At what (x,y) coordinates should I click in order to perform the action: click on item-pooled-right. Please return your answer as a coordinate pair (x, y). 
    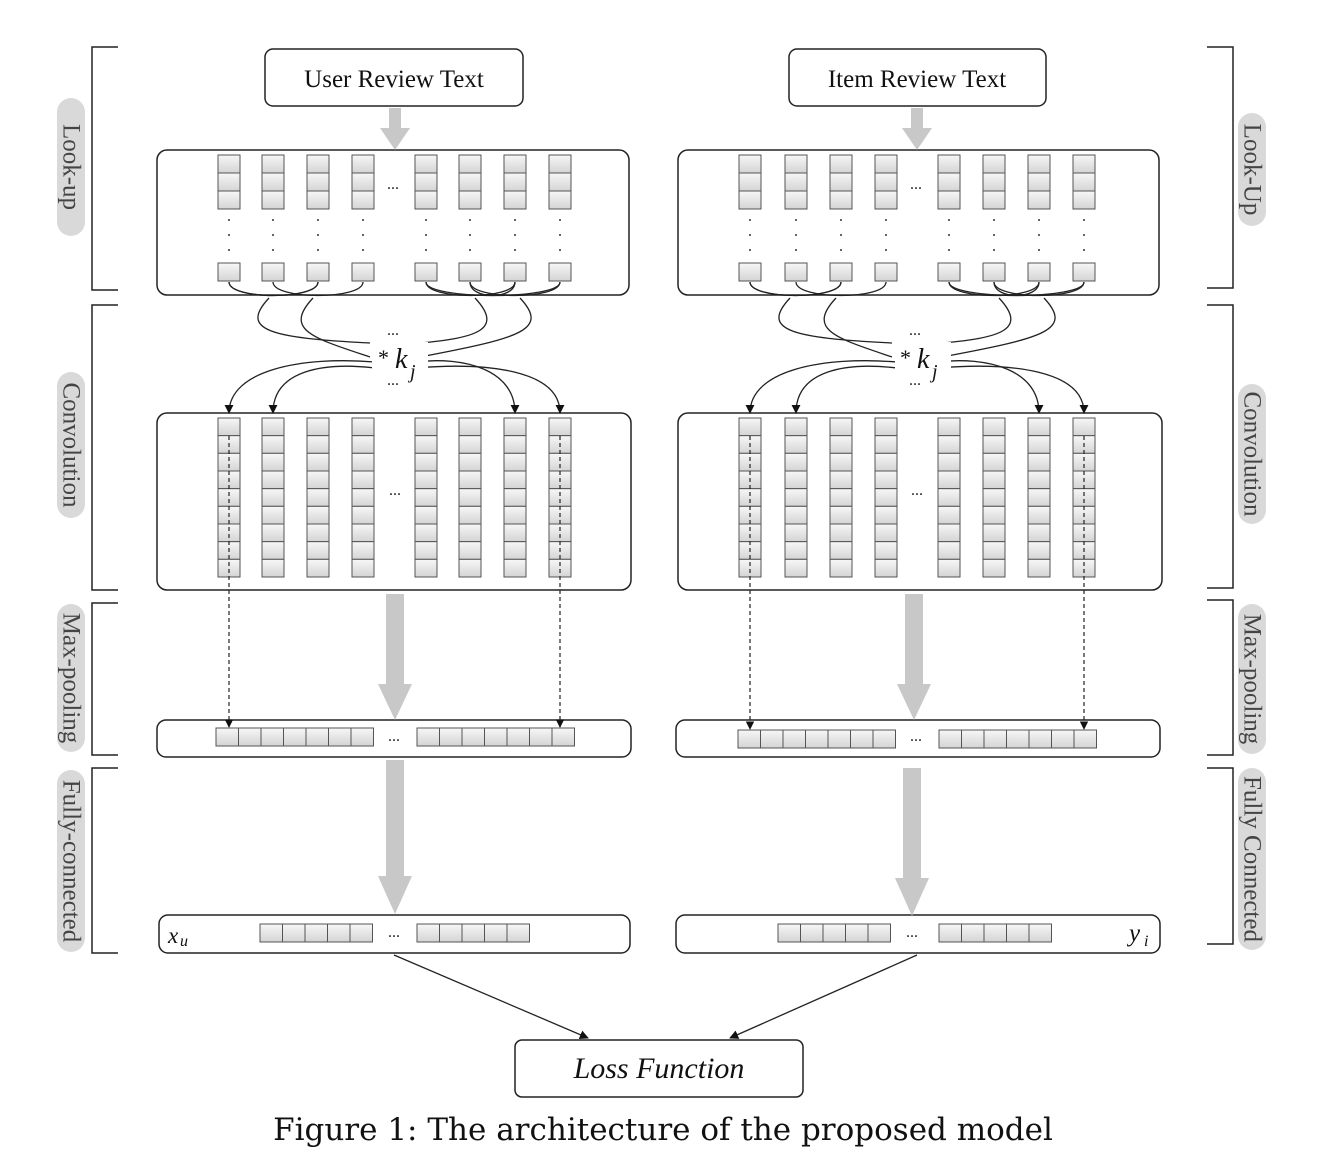
    Looking at the image, I should click on (1017, 739).